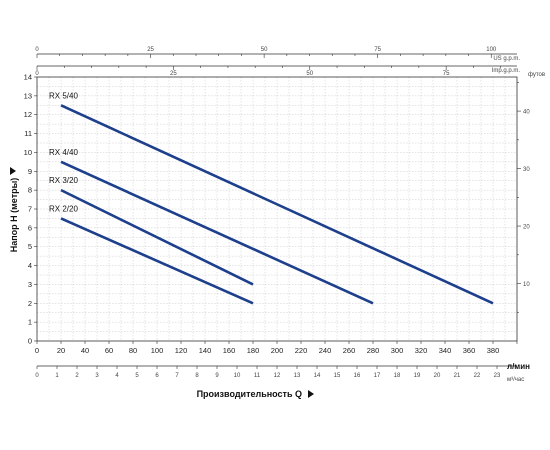 The width and height of the screenshot is (550, 450). What do you see at coordinates (397, 376) in the screenshot?
I see `m3h-tick-label: 18` at bounding box center [397, 376].